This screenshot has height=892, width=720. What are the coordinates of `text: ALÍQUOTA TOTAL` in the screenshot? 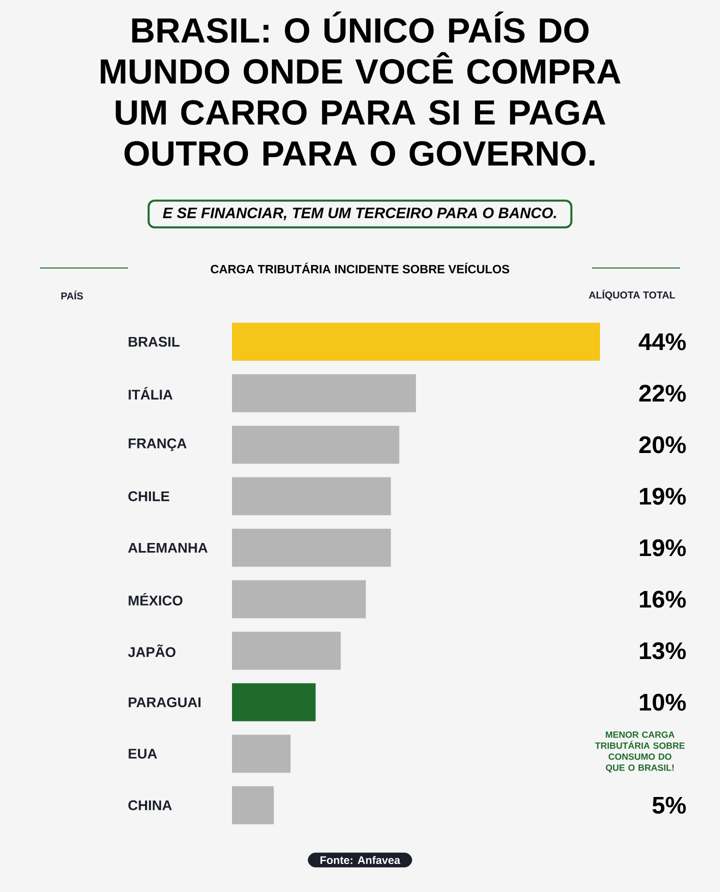 It's located at (632, 295).